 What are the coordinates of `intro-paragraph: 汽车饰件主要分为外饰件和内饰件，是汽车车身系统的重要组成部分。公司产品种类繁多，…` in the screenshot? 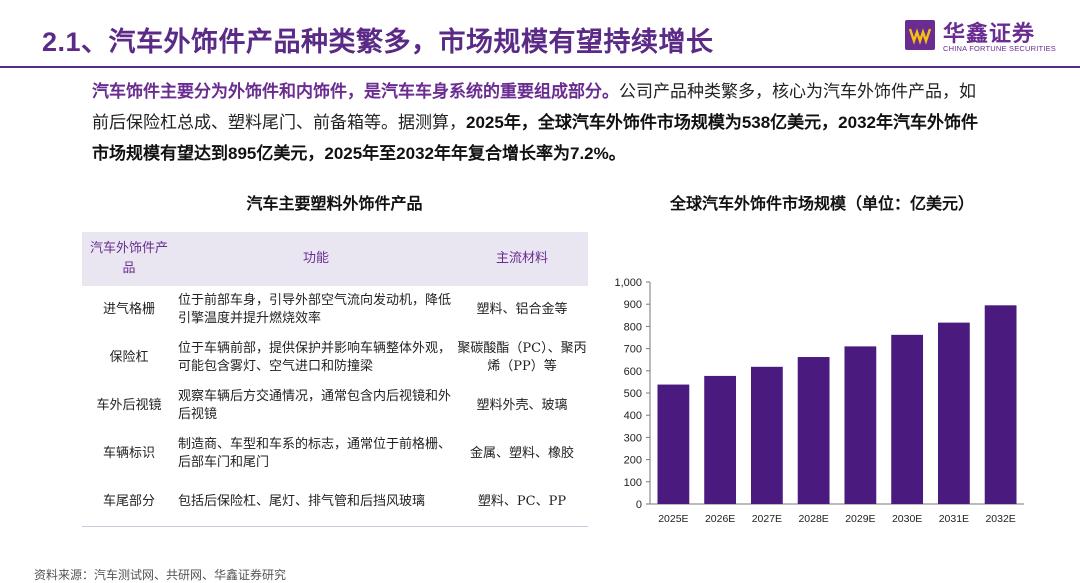 It's located at (542, 122).